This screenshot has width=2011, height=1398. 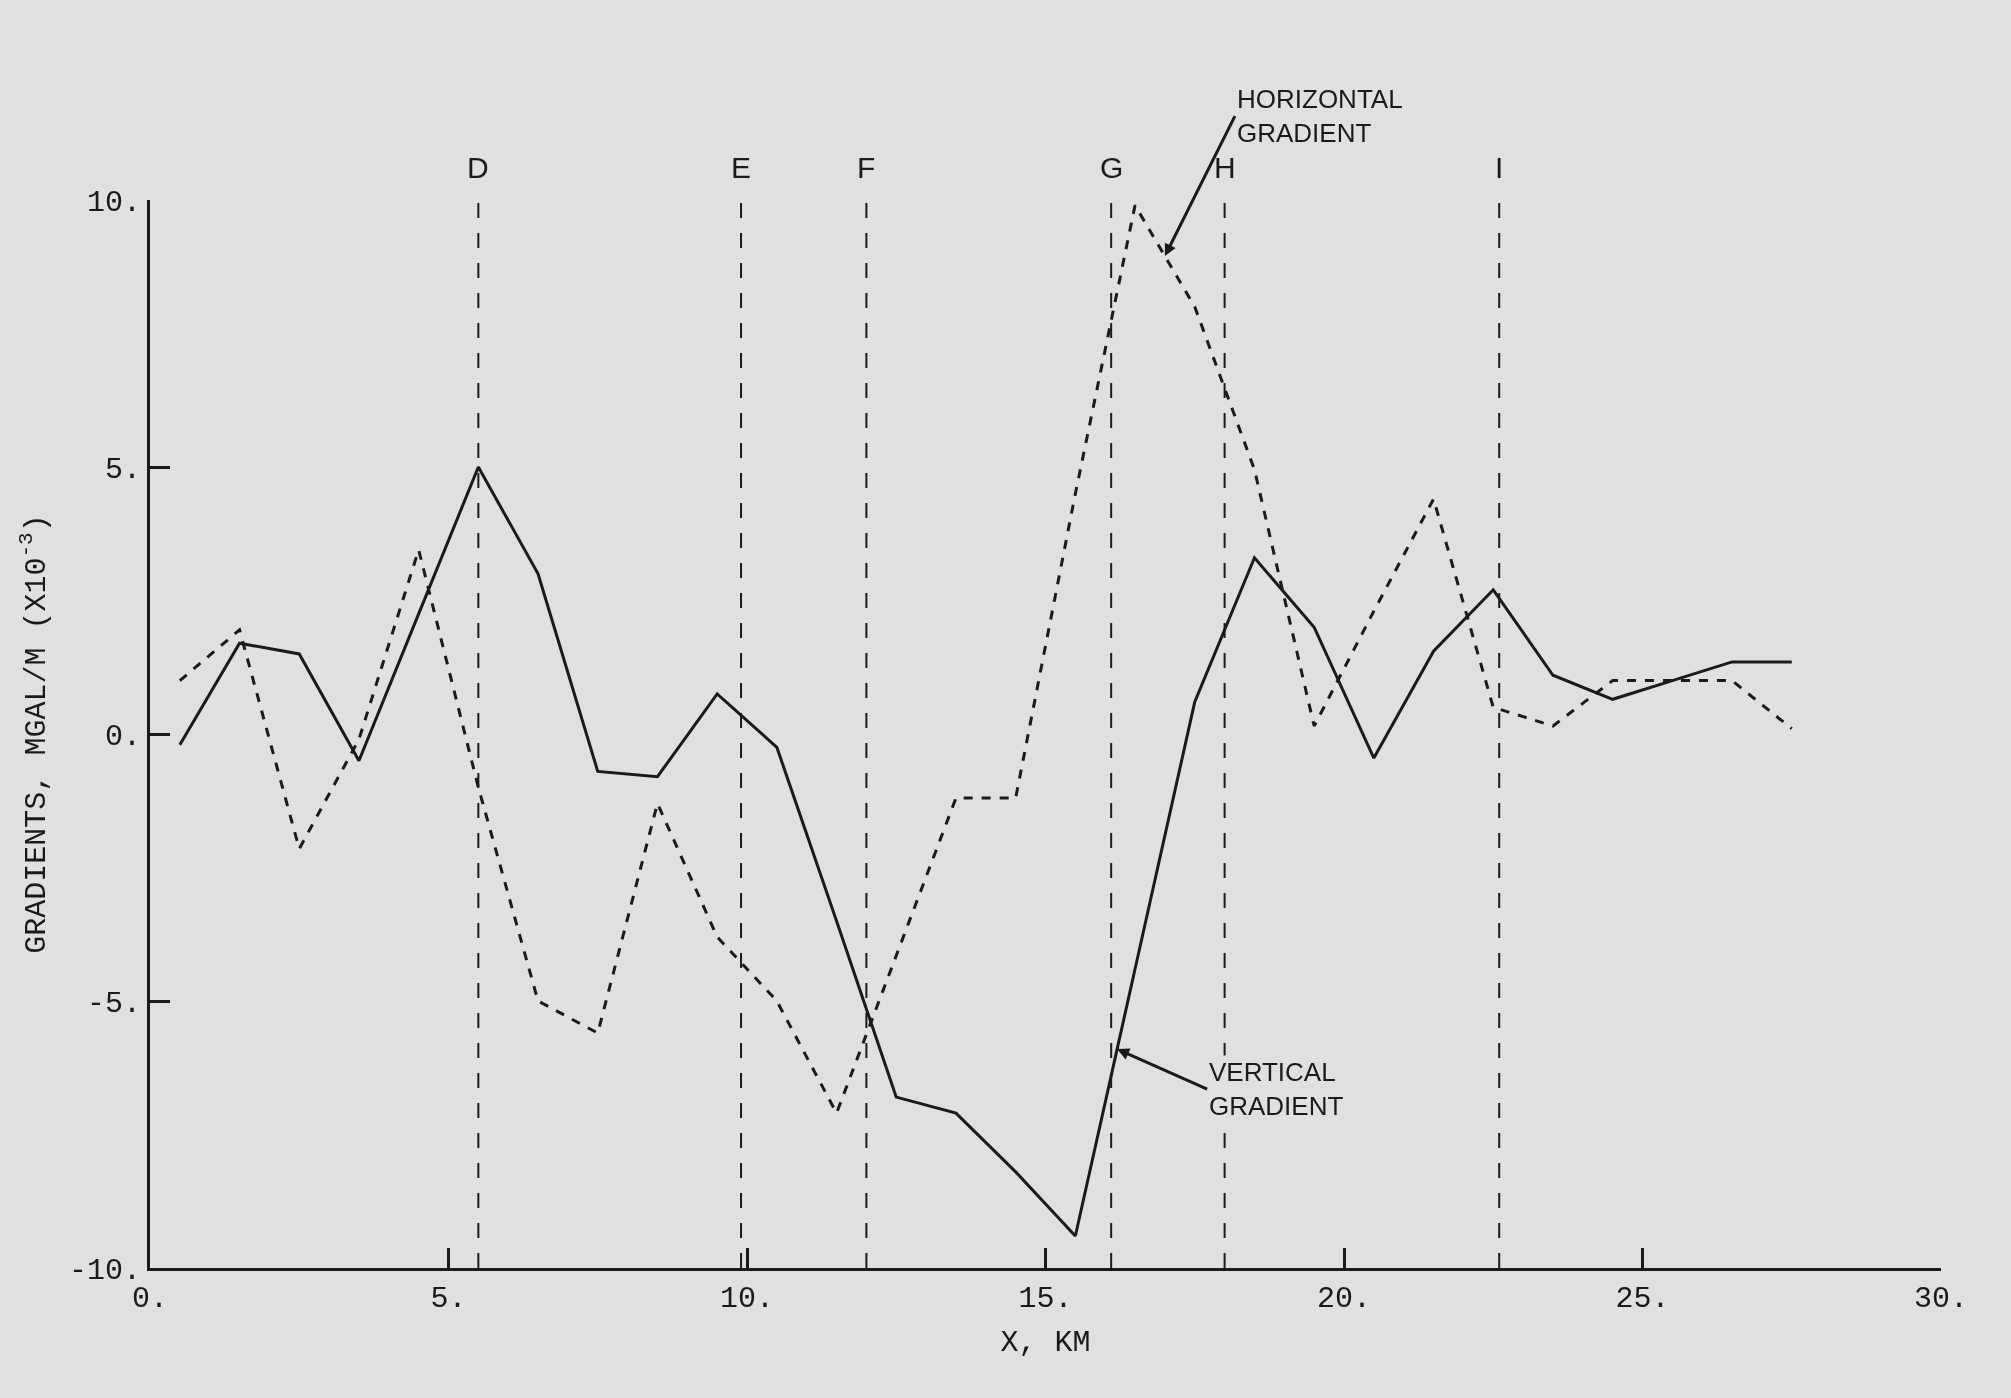 I want to click on x-tick-label: 20., so click(x=1344, y=1299).